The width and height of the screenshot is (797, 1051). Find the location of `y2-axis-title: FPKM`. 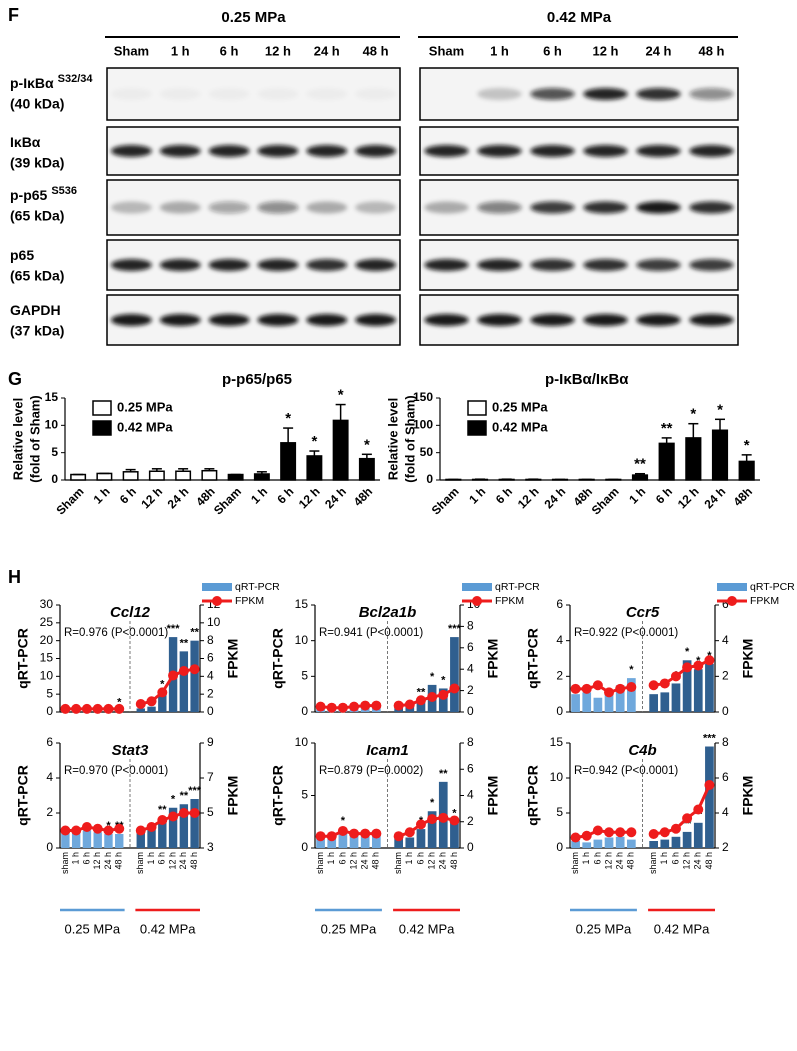

y2-axis-title: FPKM is located at coordinates (493, 659).